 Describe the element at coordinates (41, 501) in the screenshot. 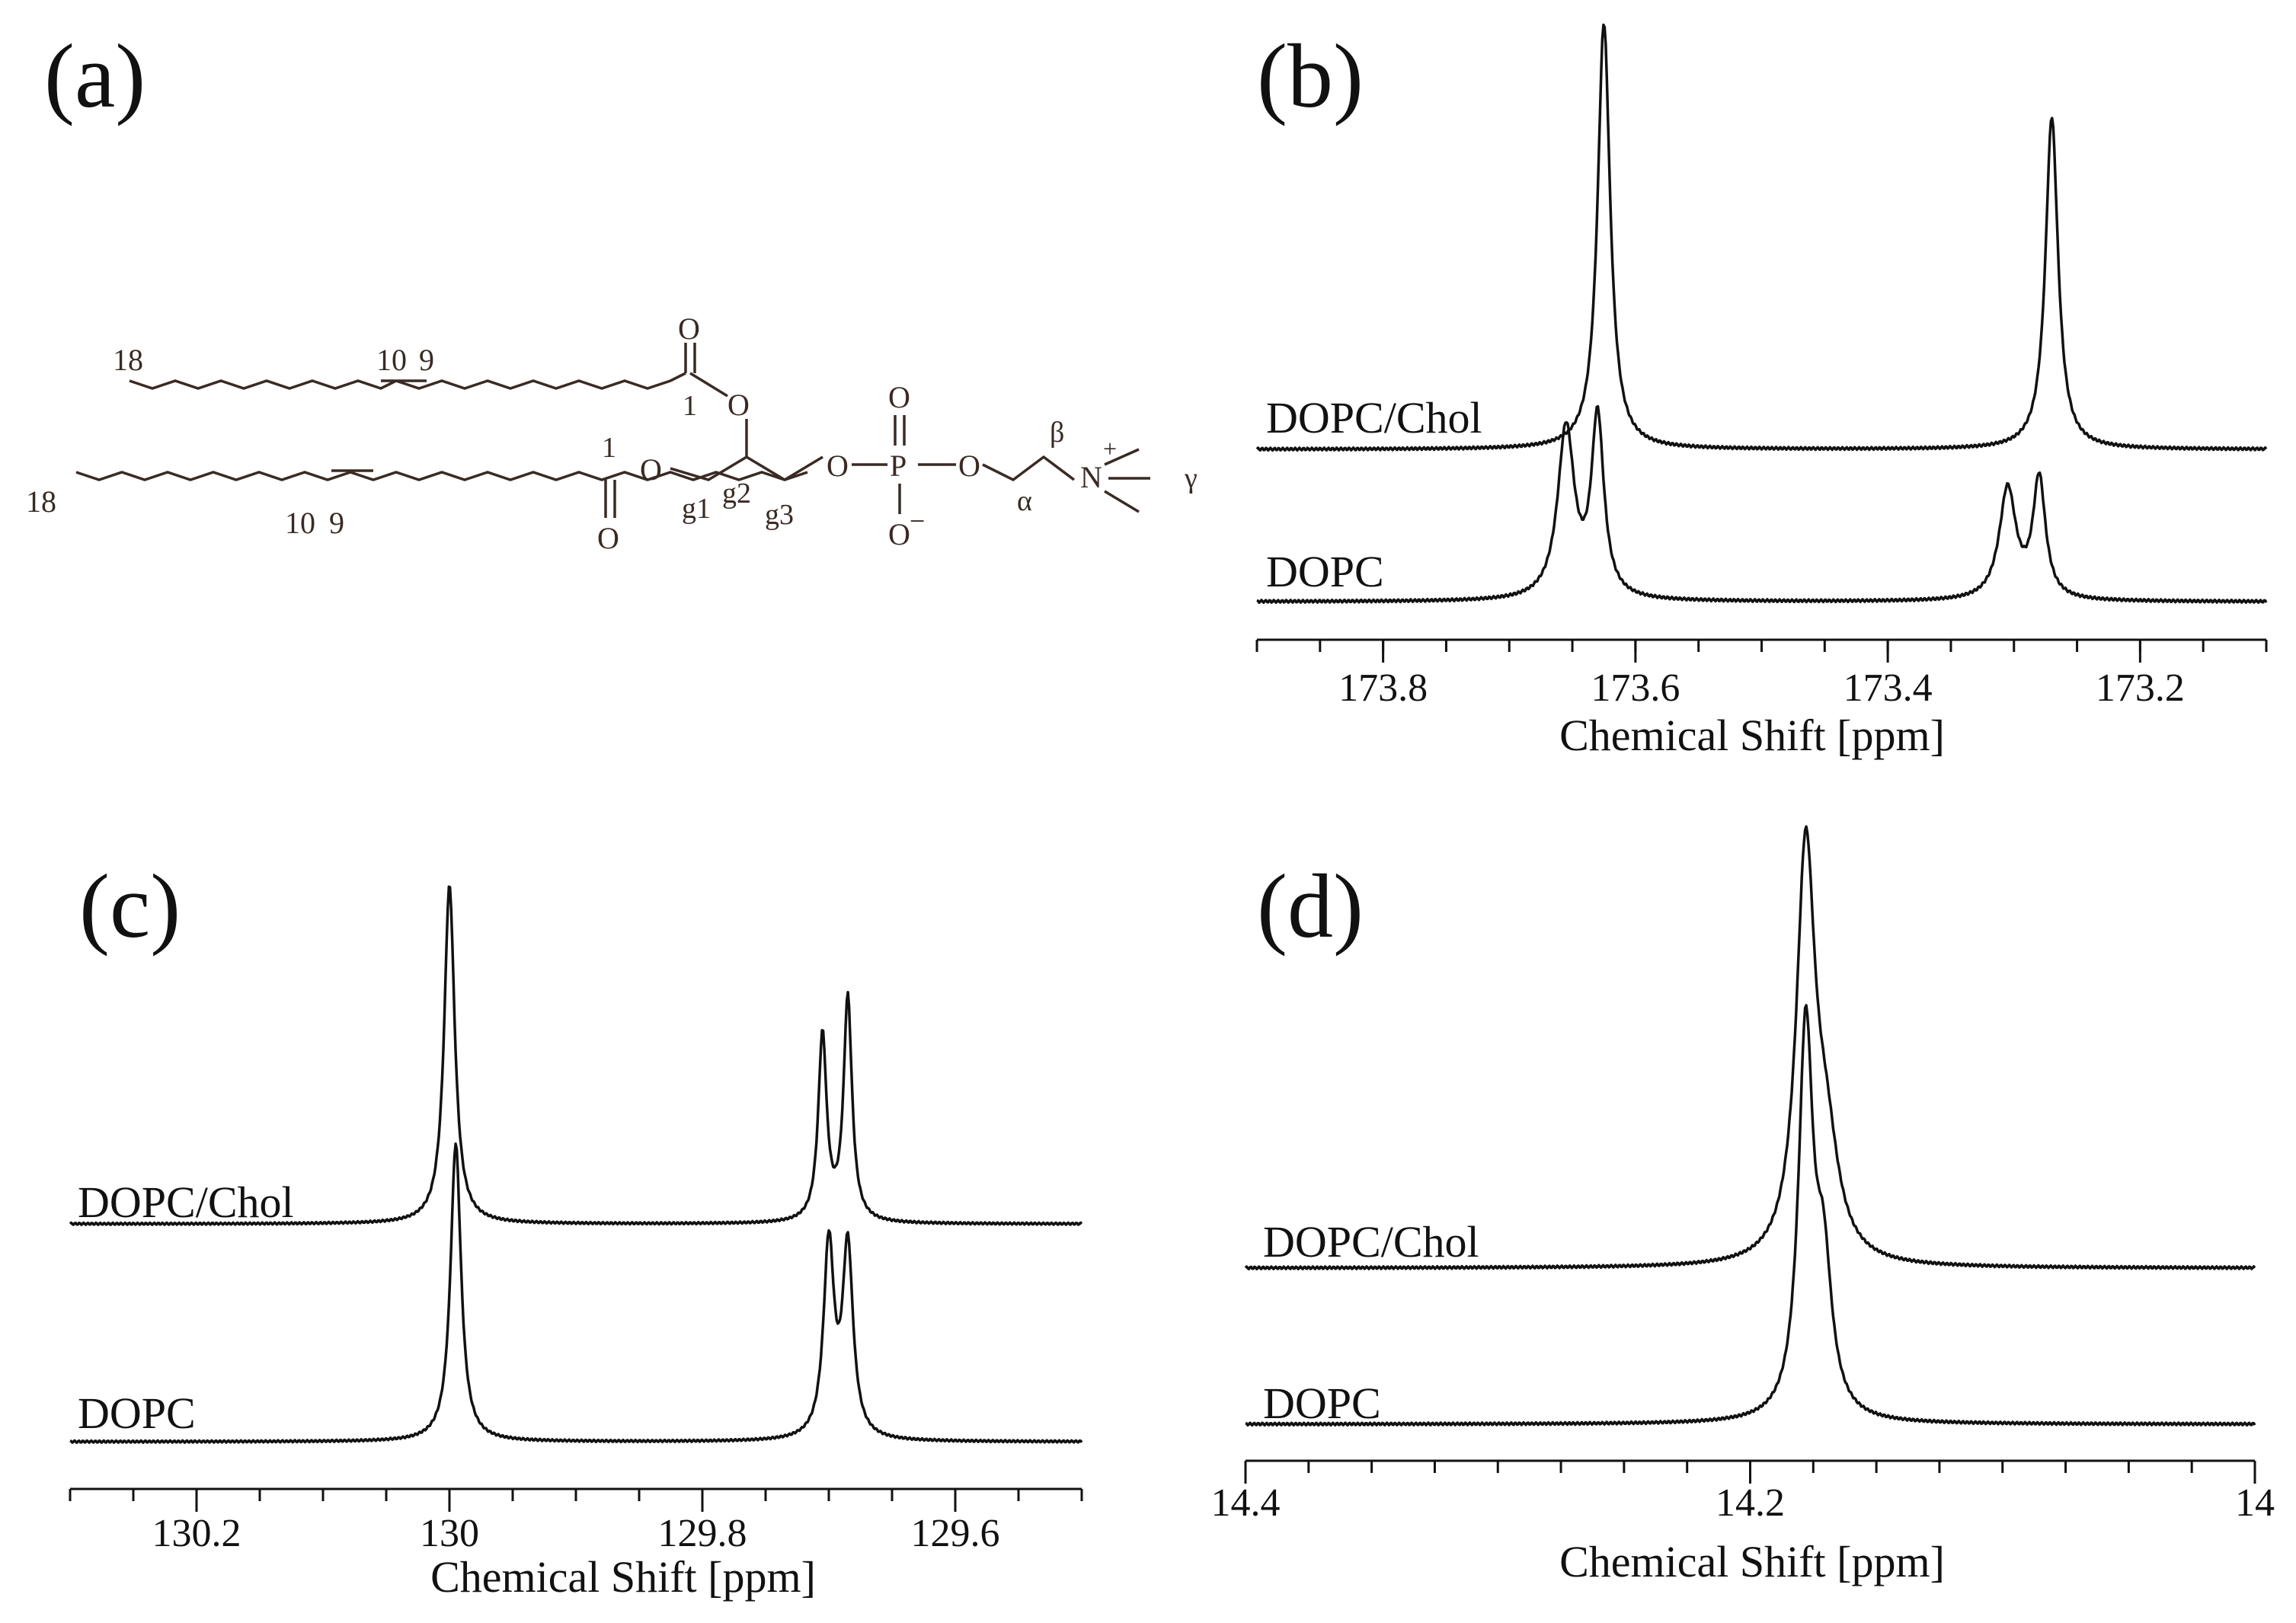

I see `chain2-c18: 18` at that location.